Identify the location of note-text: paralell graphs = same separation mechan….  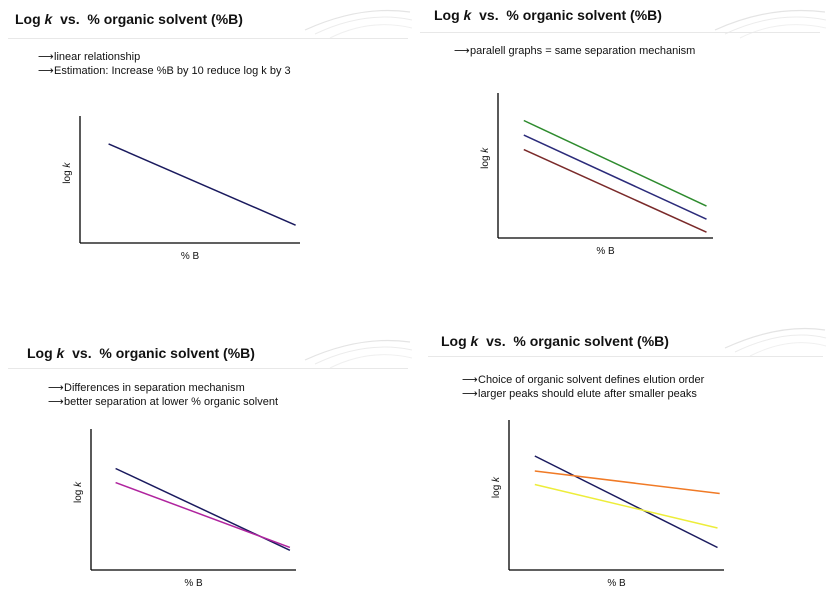
(583, 51).